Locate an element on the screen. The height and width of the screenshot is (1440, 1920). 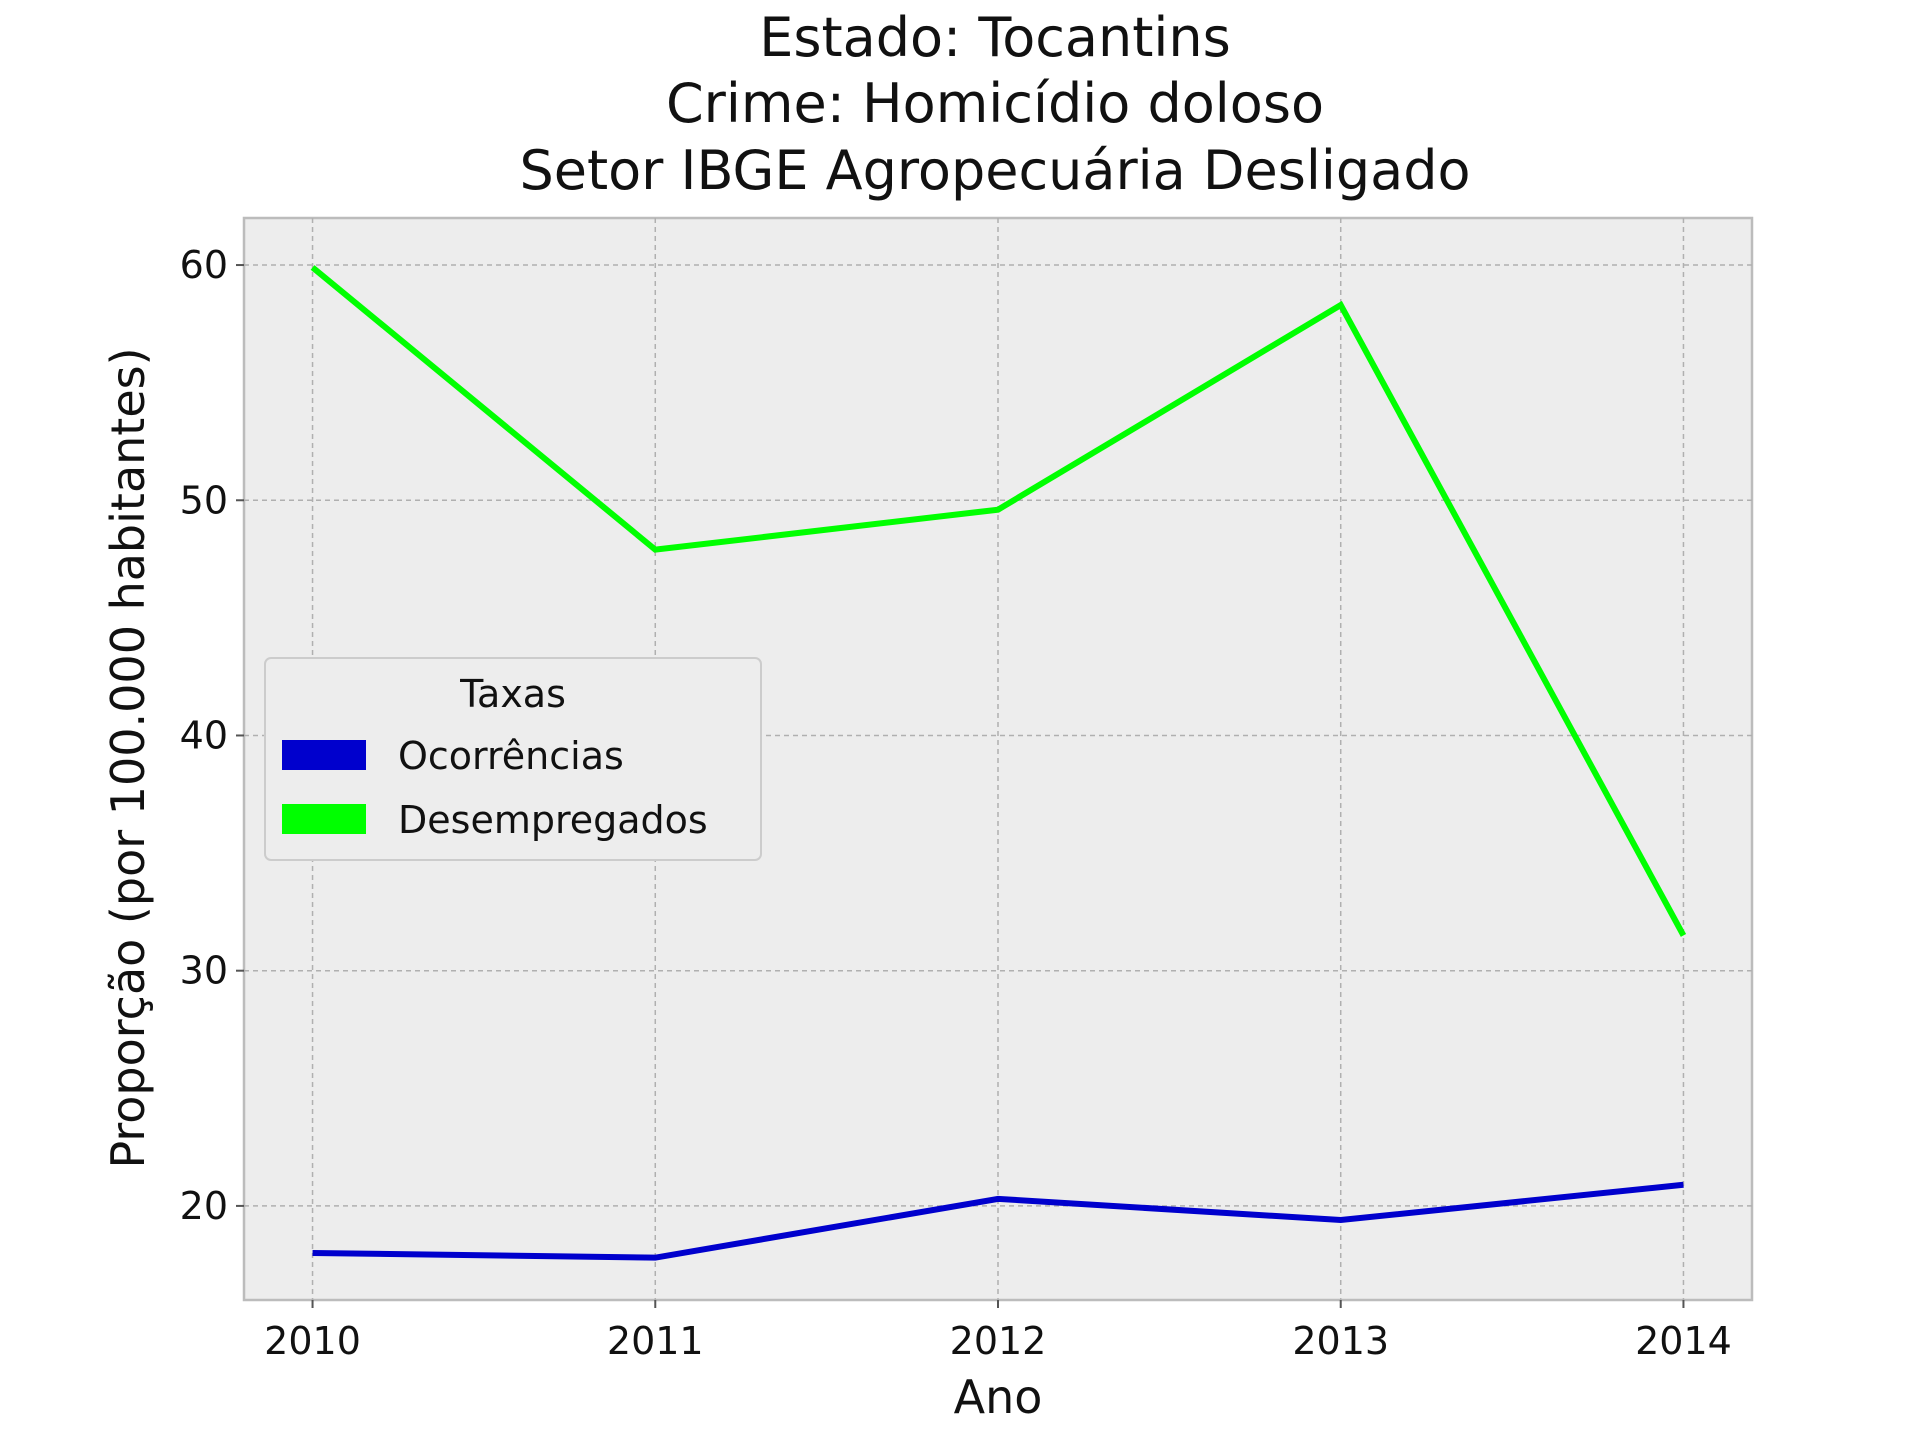
legend-box is located at coordinates (513, 759).